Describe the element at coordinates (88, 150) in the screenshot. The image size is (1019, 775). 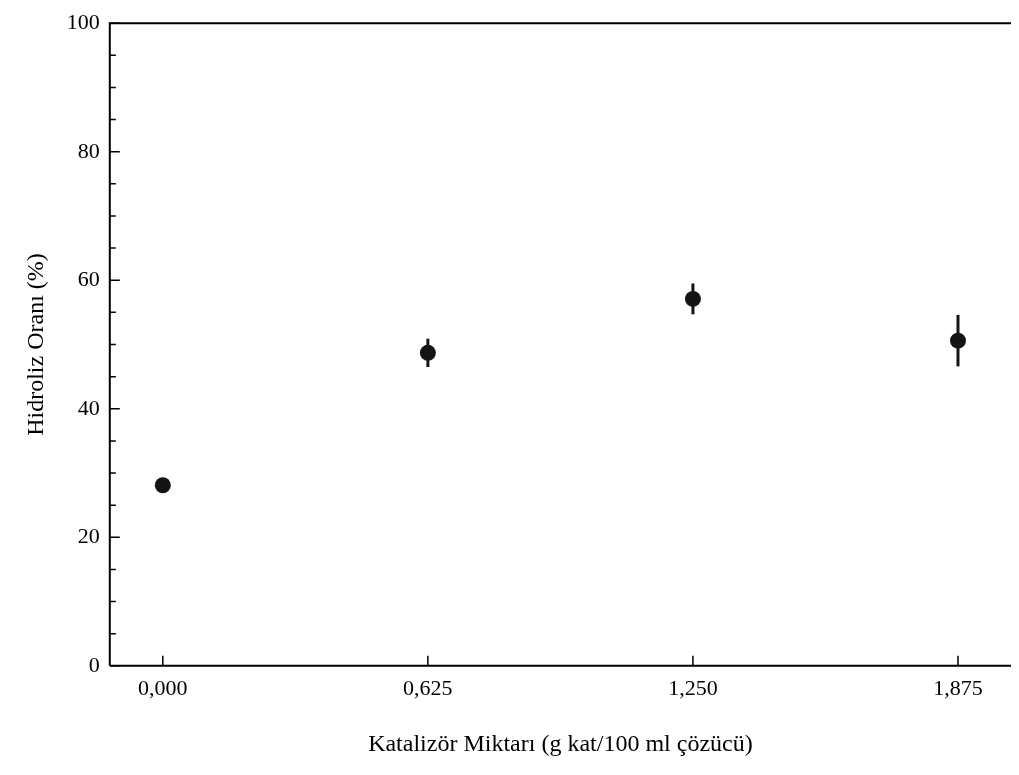
I see `y-tick-label: 80` at that location.